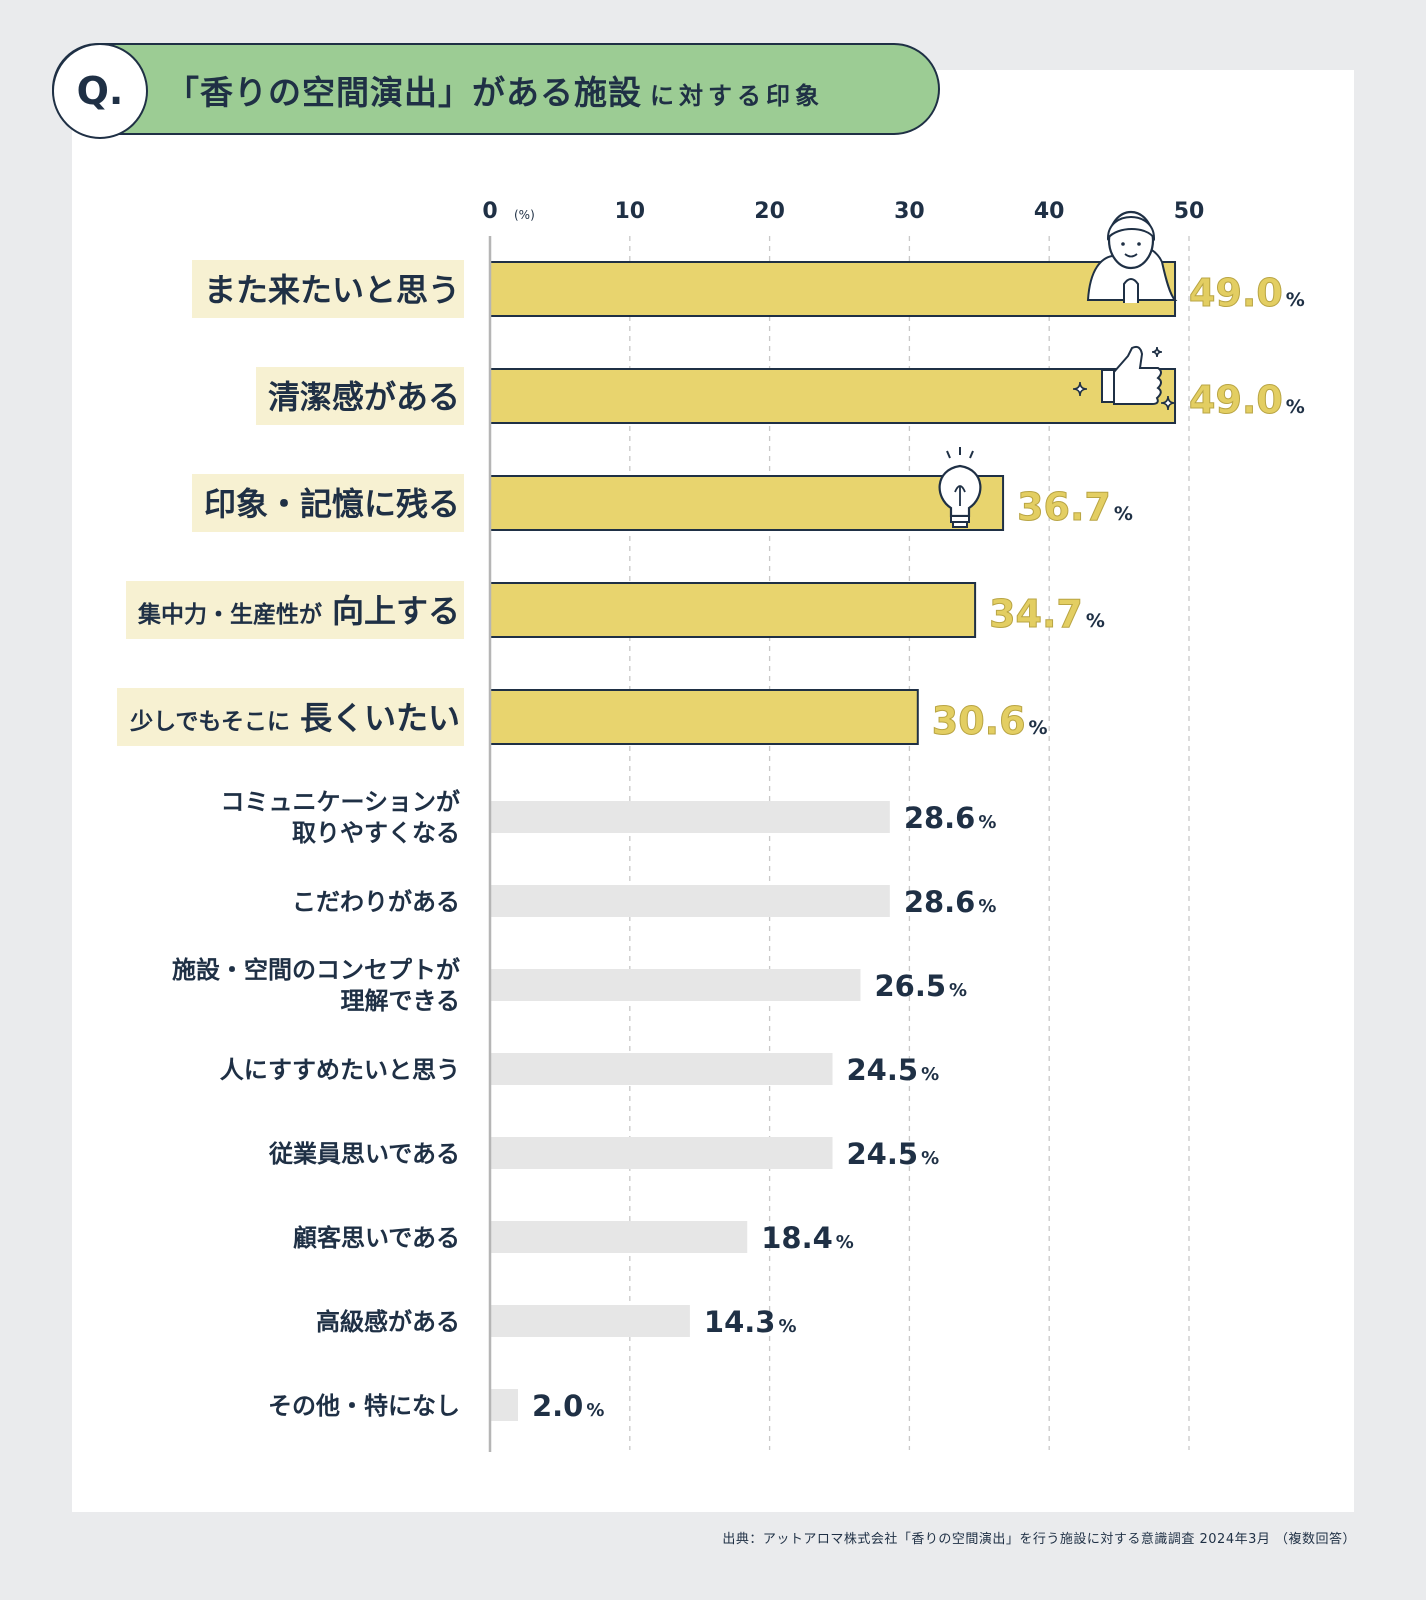  I want to click on category-label: 理解できる, so click(400, 1001).